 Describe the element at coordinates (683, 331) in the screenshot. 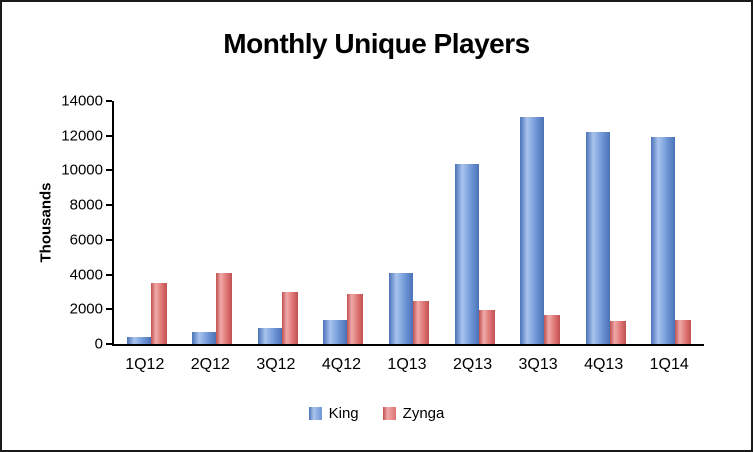

I see `bar-zynga-1q14` at that location.